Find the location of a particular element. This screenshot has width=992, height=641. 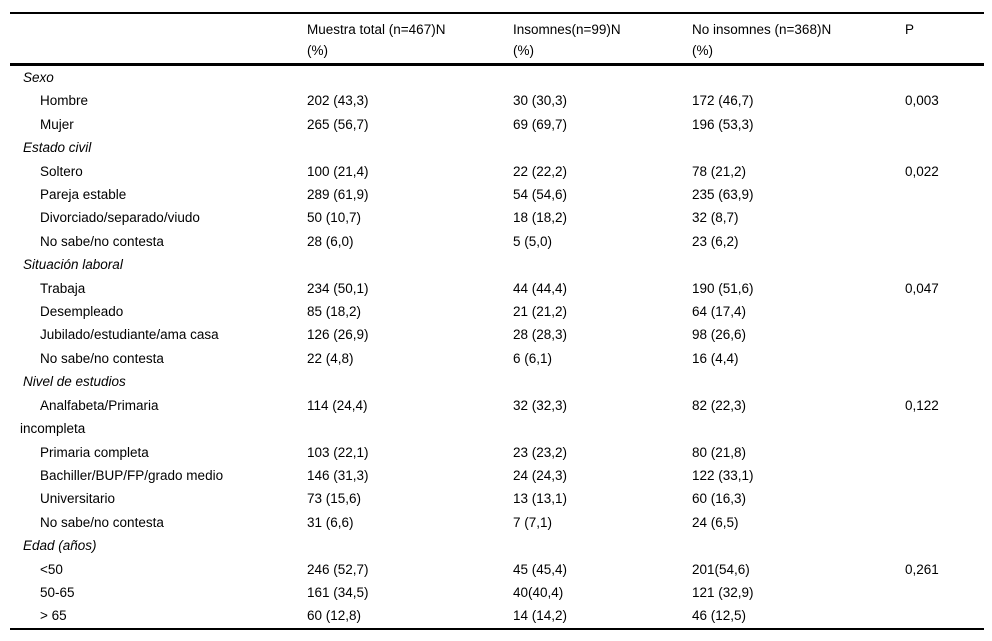

row-label: > 65 is located at coordinates (53, 616).